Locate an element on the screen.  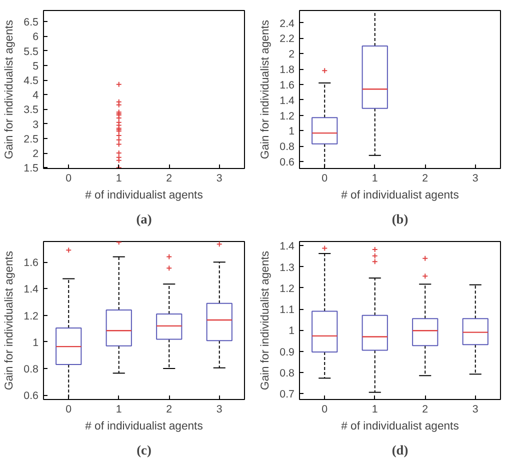
y-tick-label: 0.7 is located at coordinates (287, 394).